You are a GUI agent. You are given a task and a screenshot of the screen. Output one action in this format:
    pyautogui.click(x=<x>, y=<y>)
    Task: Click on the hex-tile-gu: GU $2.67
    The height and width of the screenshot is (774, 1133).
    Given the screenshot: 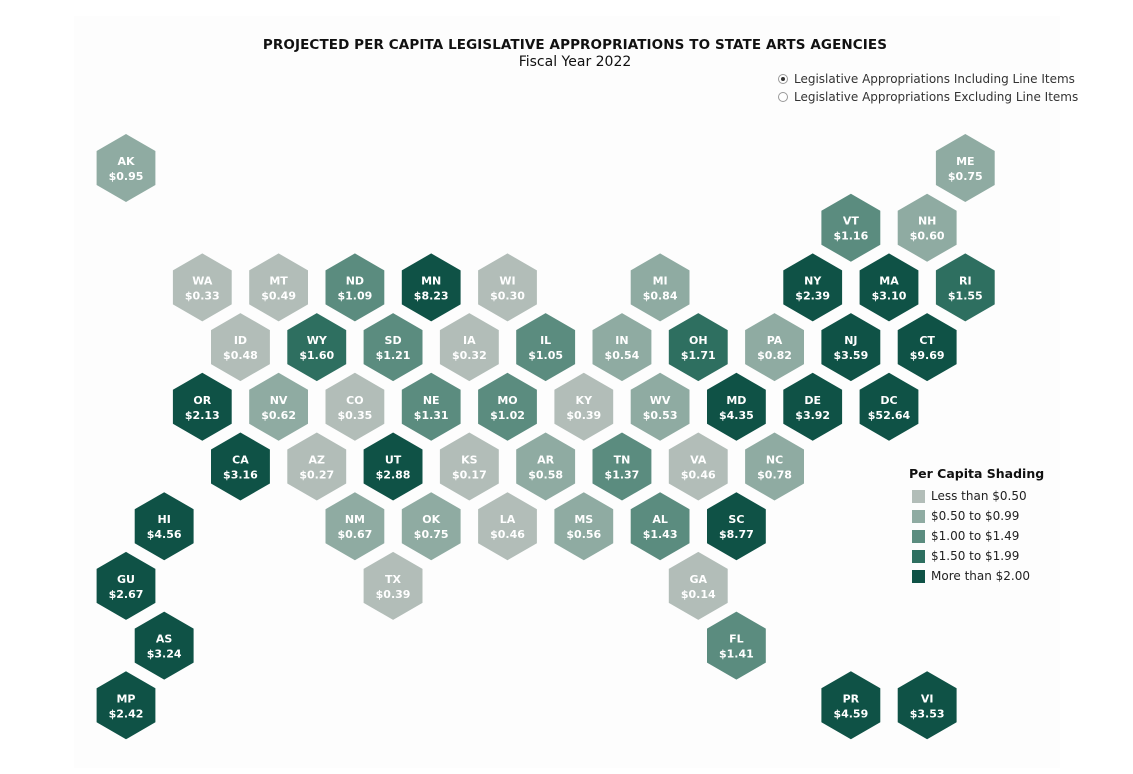 What is the action you would take?
    pyautogui.click(x=126, y=585)
    